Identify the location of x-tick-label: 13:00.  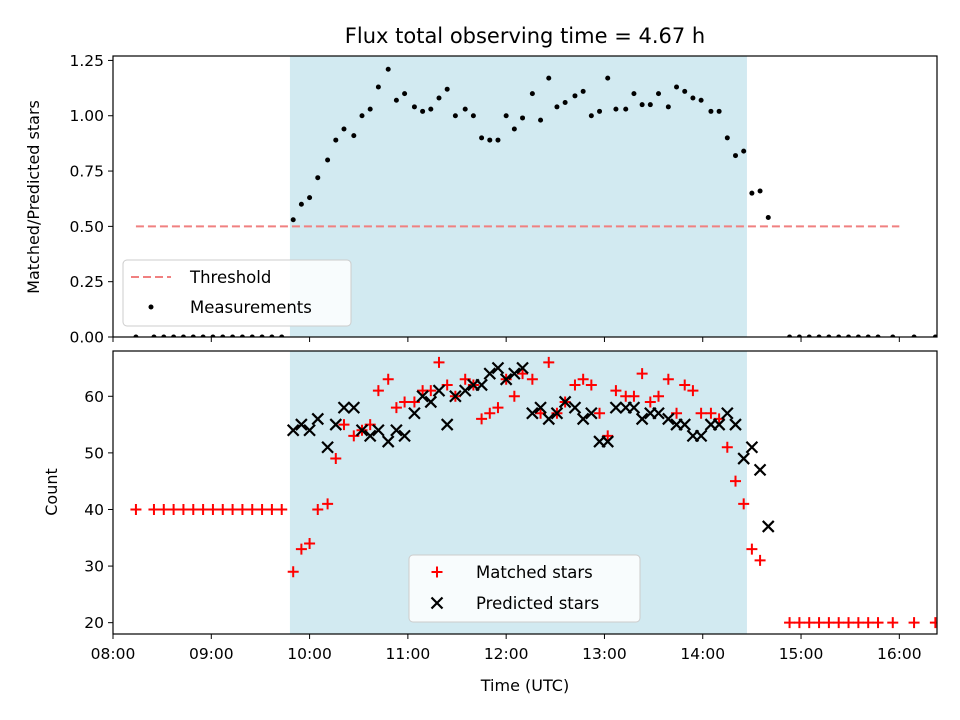
(604, 654).